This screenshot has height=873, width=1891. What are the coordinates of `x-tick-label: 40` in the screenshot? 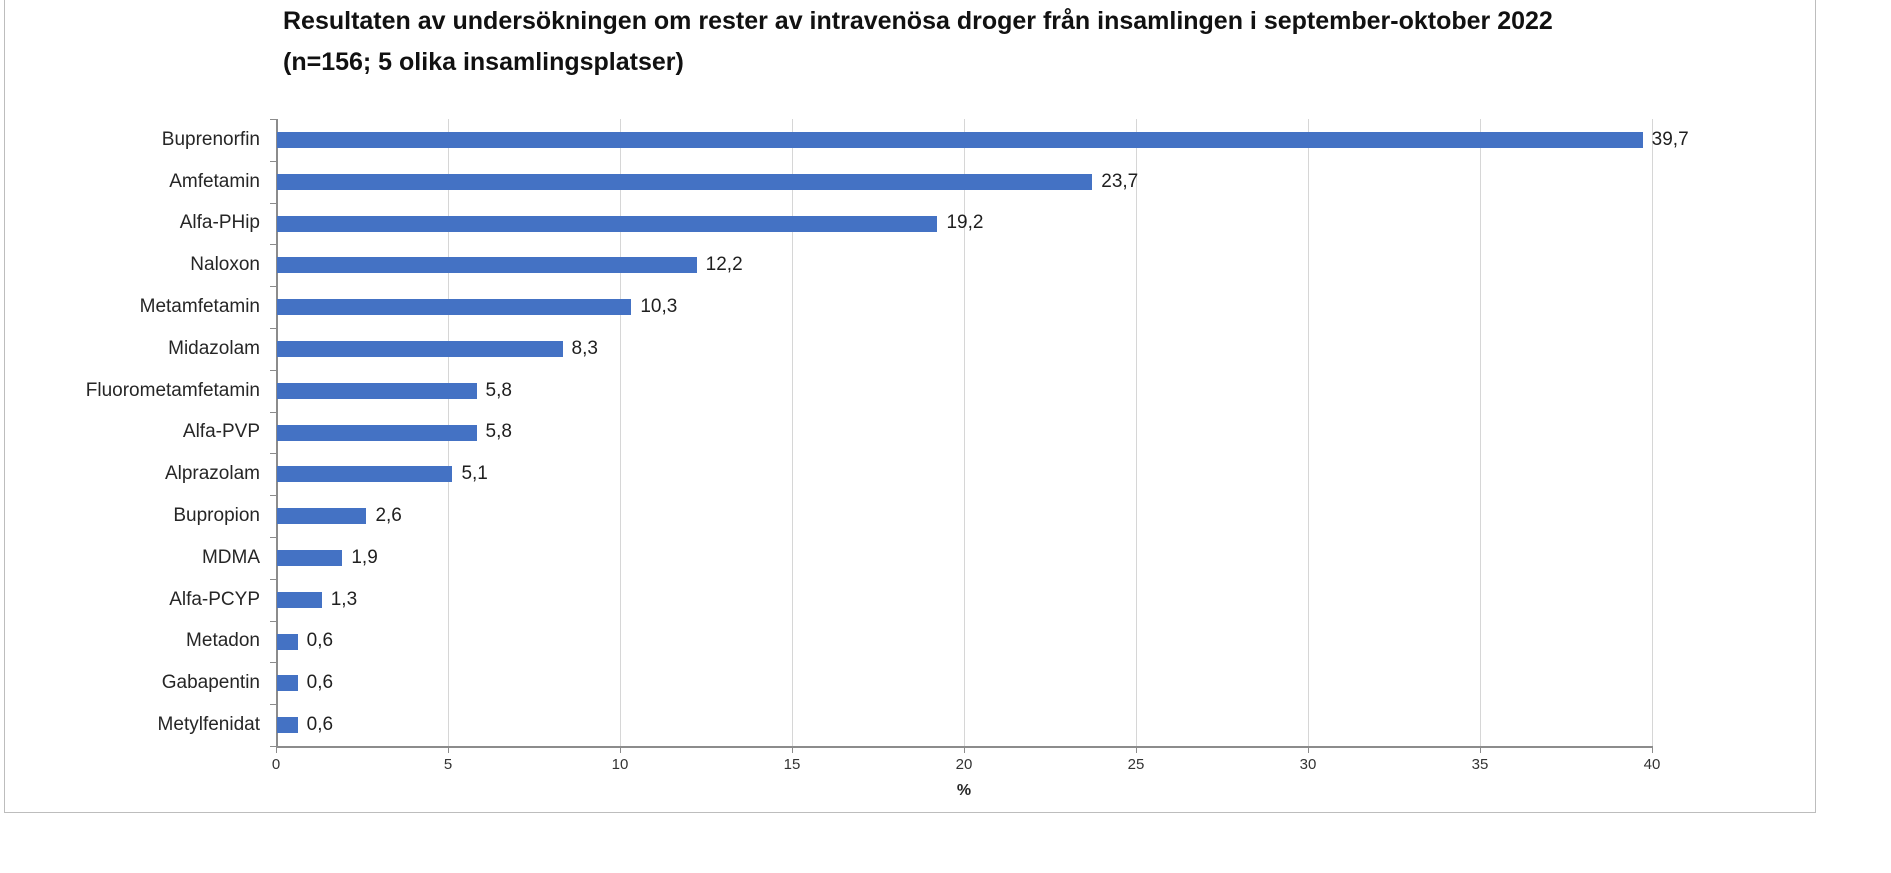 It's located at (1652, 764).